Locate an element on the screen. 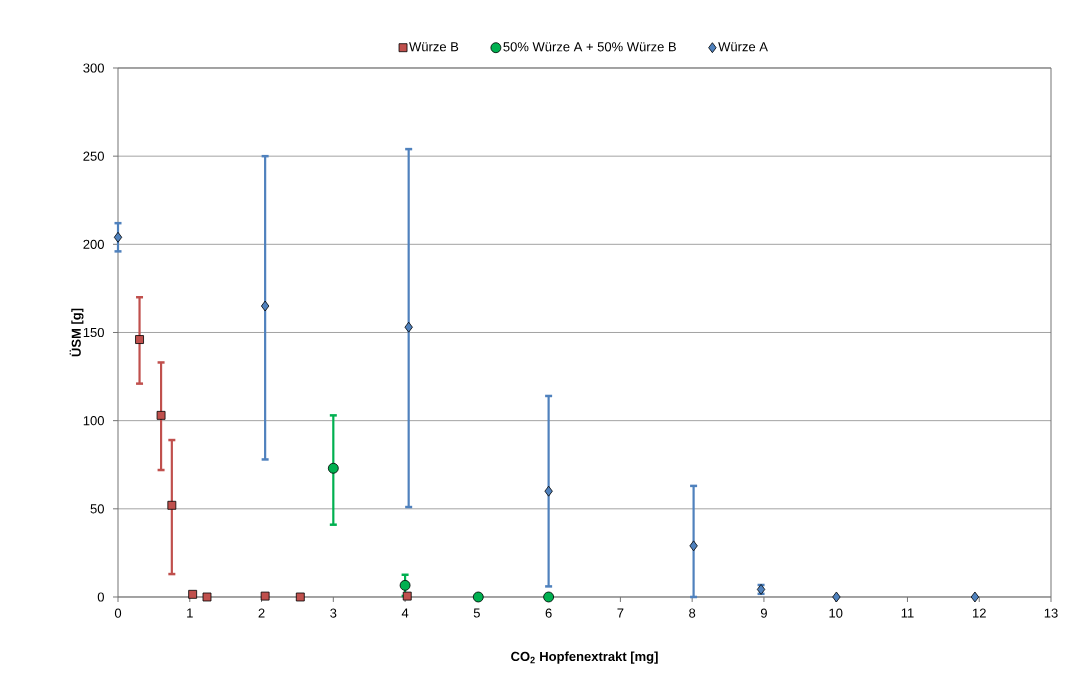 The height and width of the screenshot is (695, 1067). x-tick-label: 10 is located at coordinates (836, 613).